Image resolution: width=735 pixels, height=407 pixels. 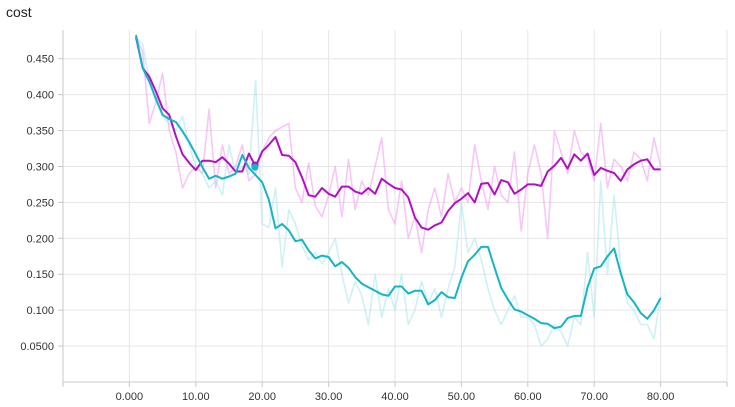 What do you see at coordinates (40, 167) in the screenshot?
I see `y-tick-label: 0.300` at bounding box center [40, 167].